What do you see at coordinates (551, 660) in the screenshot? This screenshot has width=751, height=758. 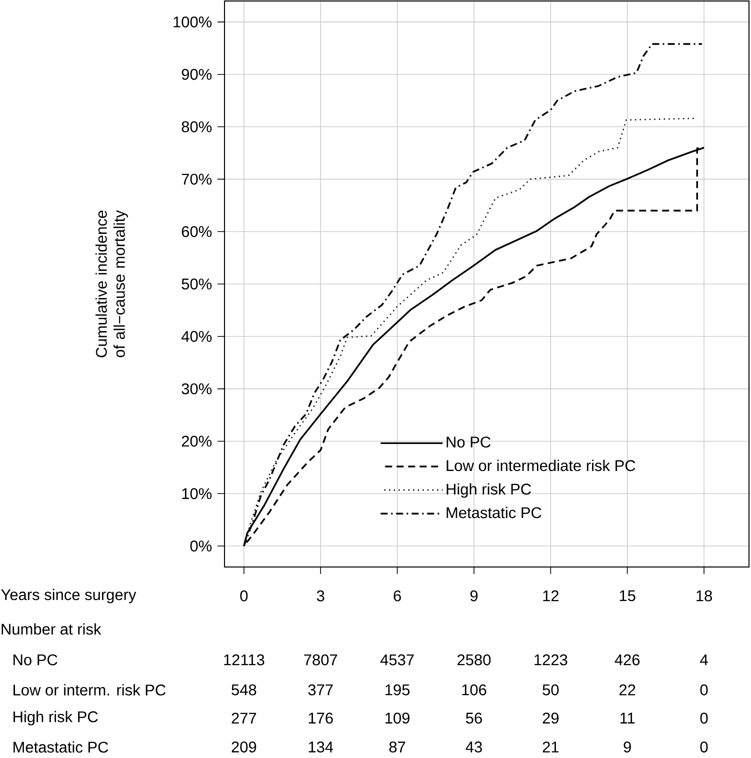 I see `text: 1223` at bounding box center [551, 660].